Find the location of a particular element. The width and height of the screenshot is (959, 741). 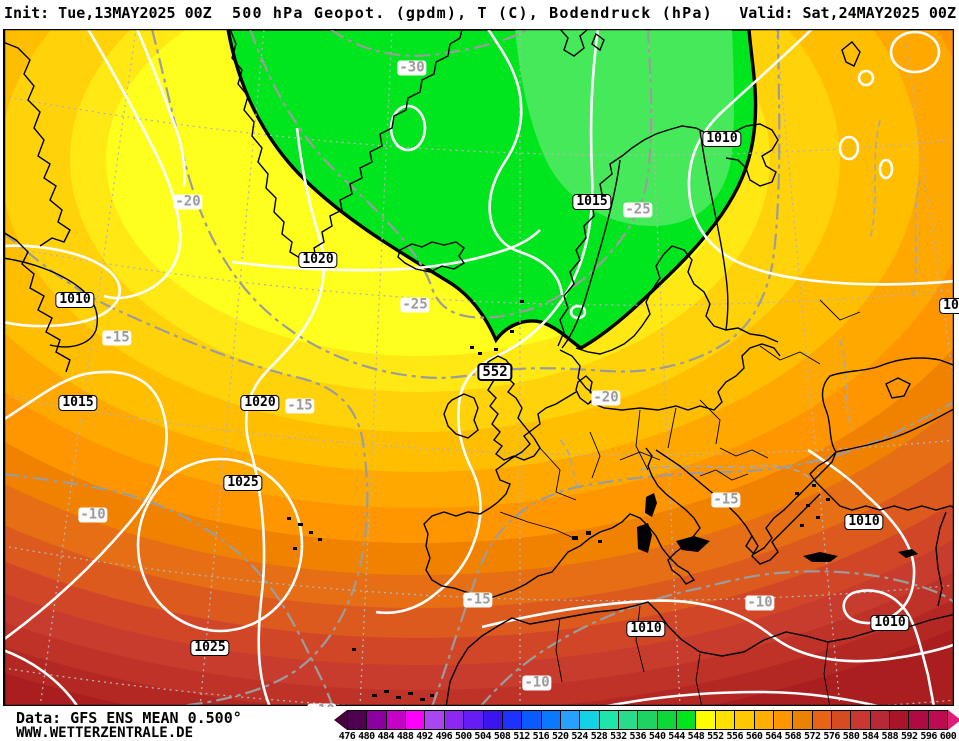

colorbar-tick-label: 540 is located at coordinates (657, 736).